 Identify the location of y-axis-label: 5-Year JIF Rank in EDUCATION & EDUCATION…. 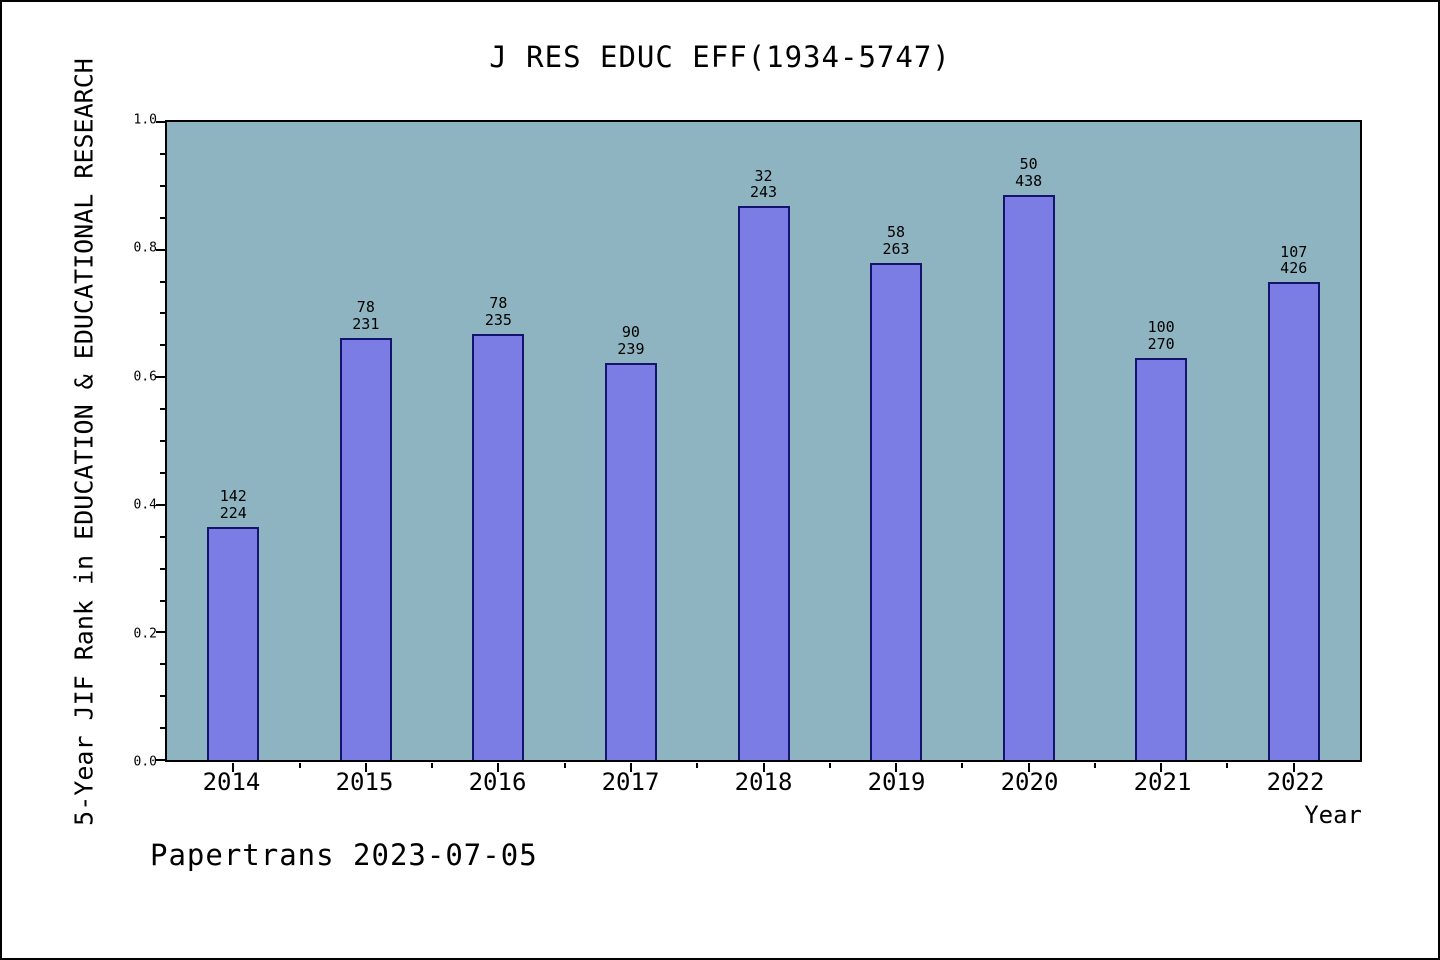
(84, 442).